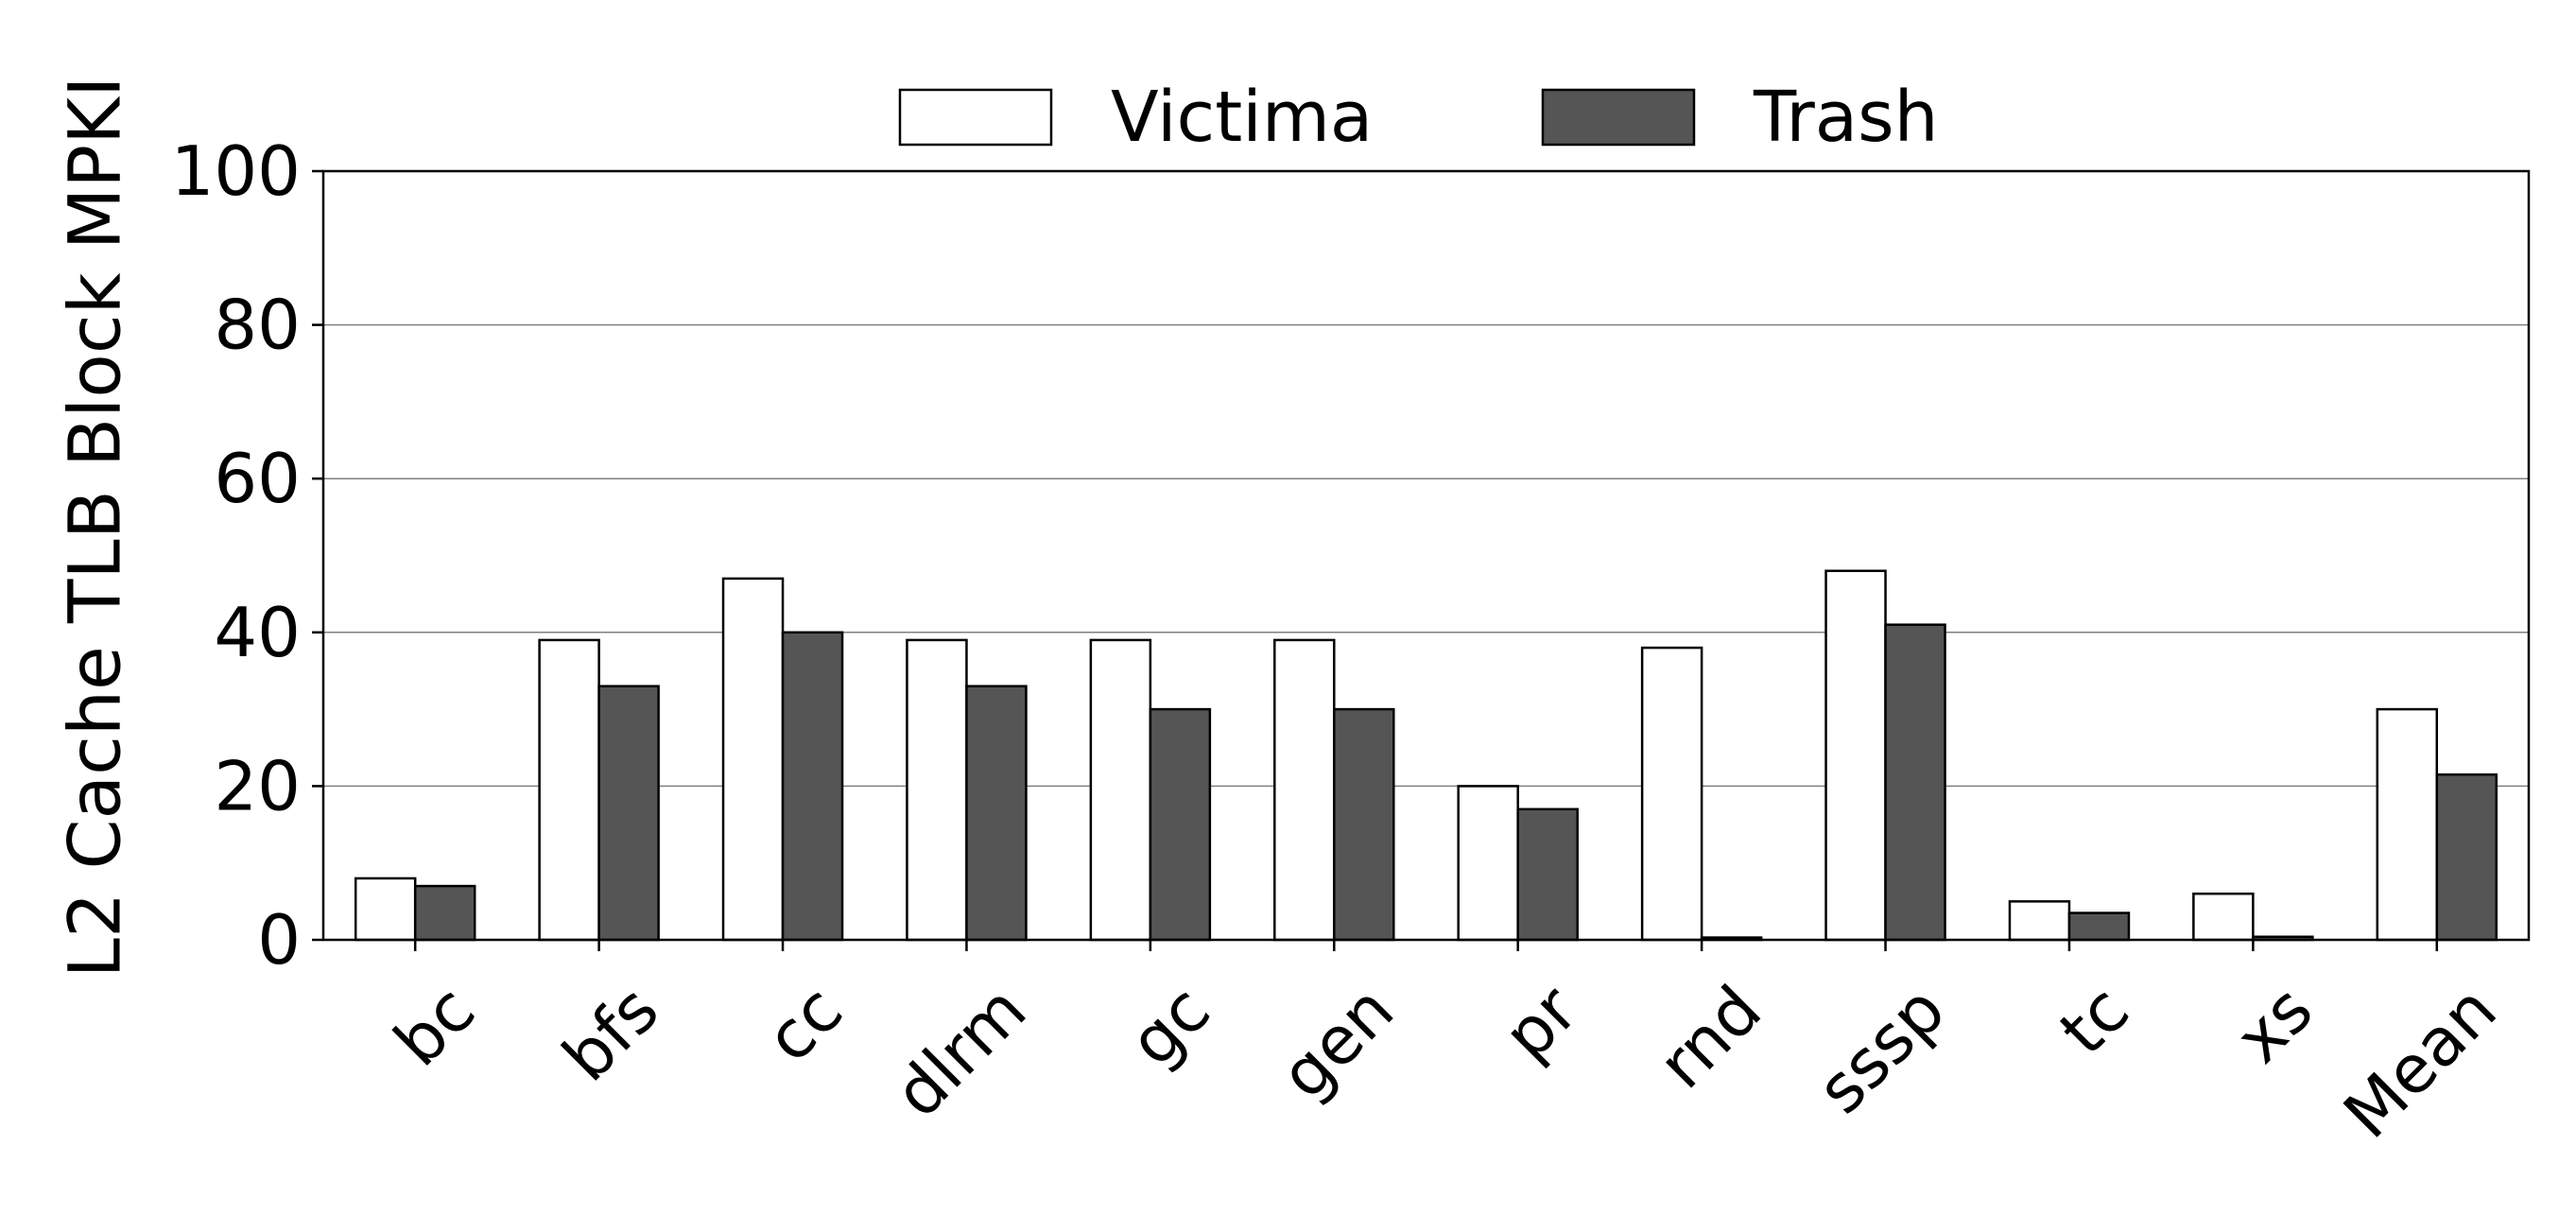 The image size is (2576, 1215). What do you see at coordinates (1445, 1047) in the screenshot?
I see `x-axis-ticks: bc bfs cc dlrm gc gen pr rnd sssp tc xs Mean` at bounding box center [1445, 1047].